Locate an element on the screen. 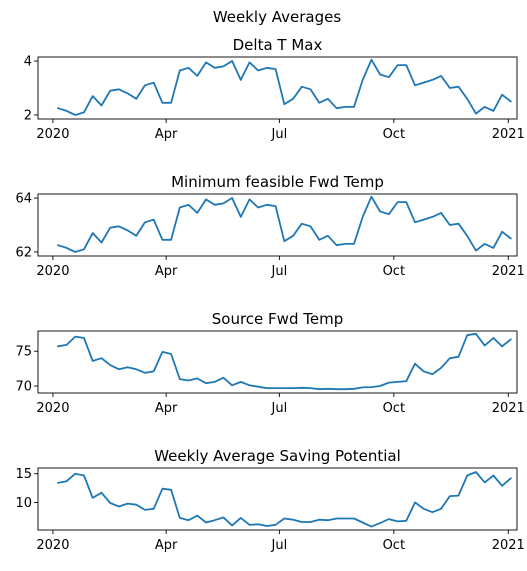  y-tick-label: 62 is located at coordinates (23, 252).